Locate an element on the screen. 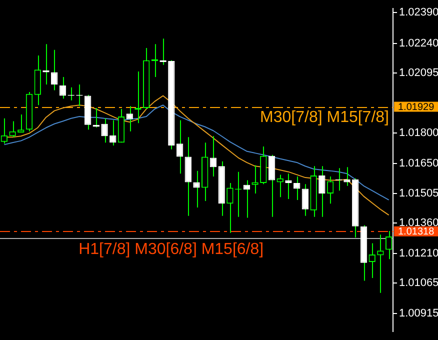  y-tick-label: 1.02390 is located at coordinates (418, 12).